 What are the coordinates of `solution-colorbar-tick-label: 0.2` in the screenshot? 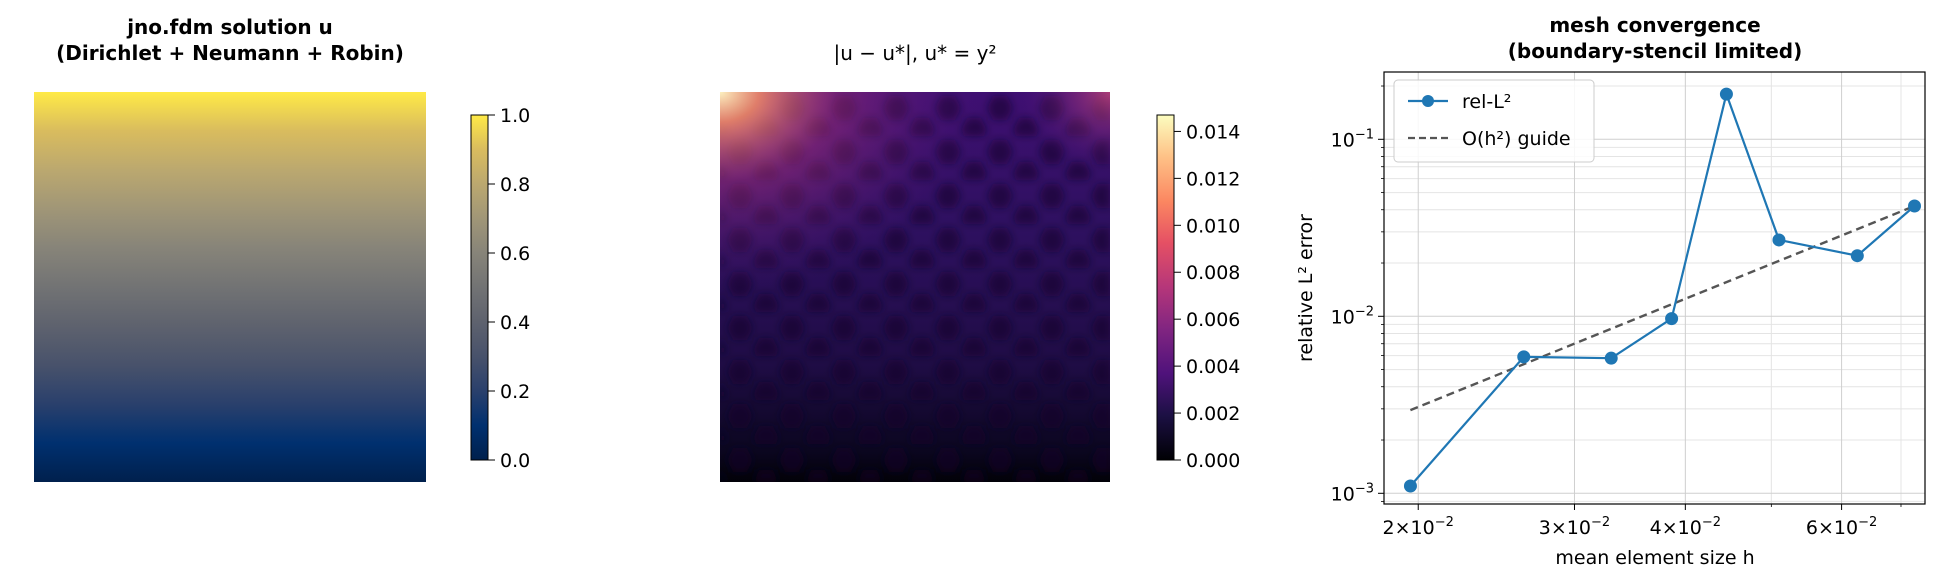 It's located at (515, 392).